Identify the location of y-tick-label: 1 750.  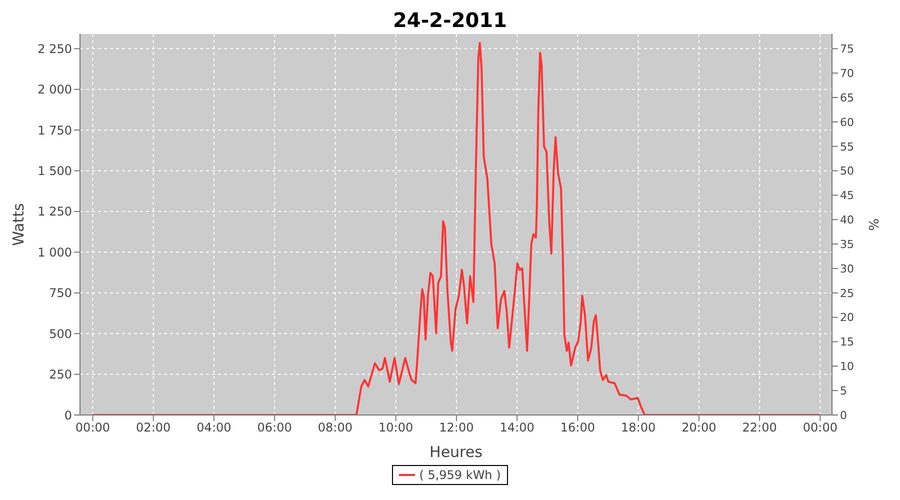
(55, 130).